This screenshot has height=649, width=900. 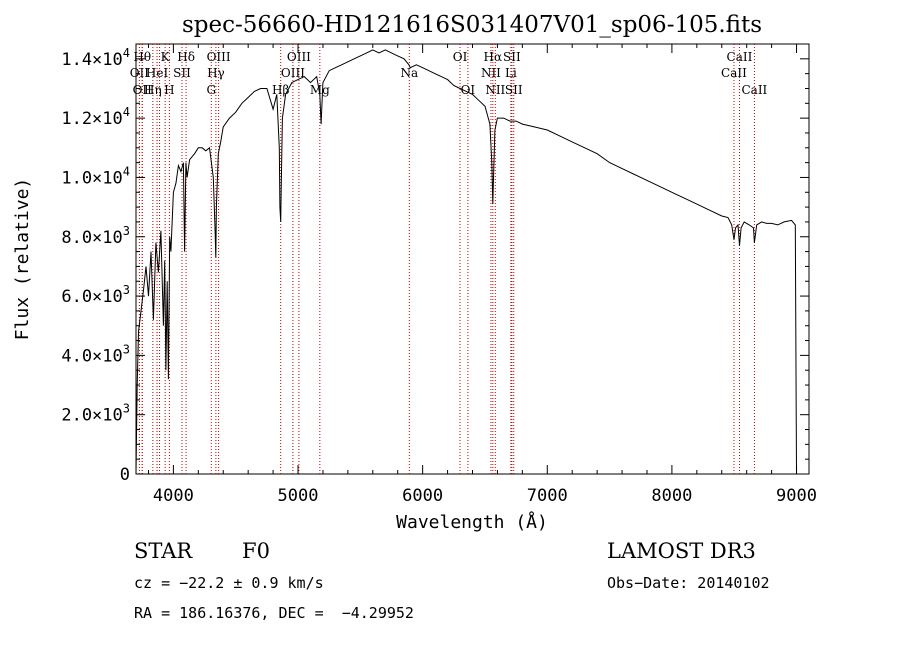 What do you see at coordinates (229, 583) in the screenshot?
I see `redshift-value: cz = −22.2 ± 0.9 km/s` at bounding box center [229, 583].